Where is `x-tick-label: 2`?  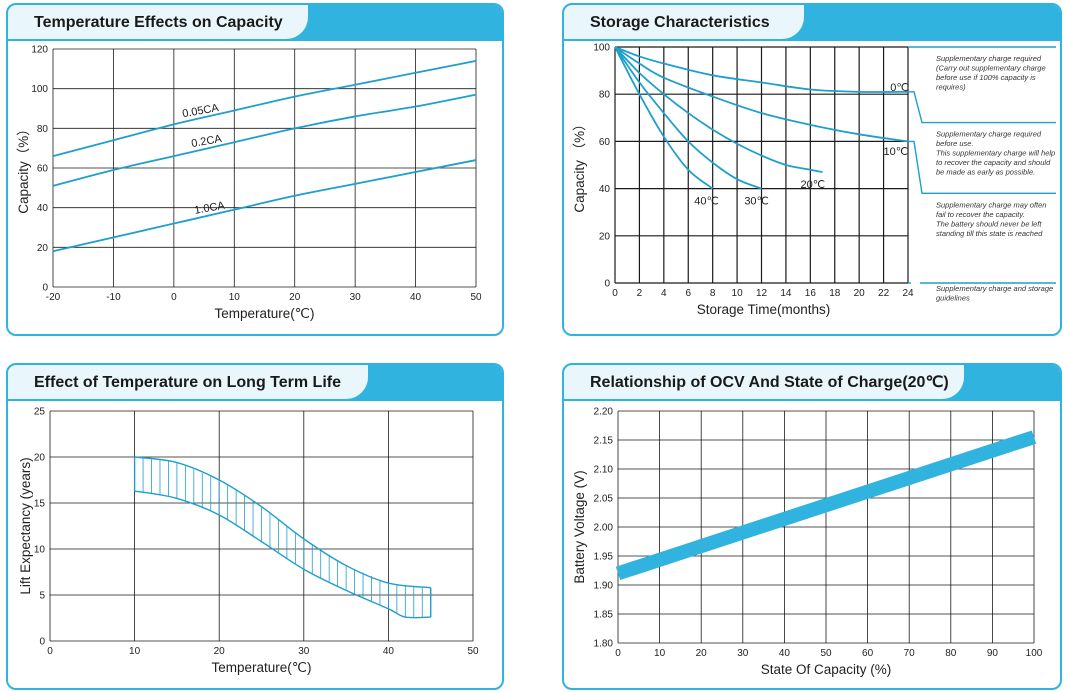
x-tick-label: 2 is located at coordinates (640, 293).